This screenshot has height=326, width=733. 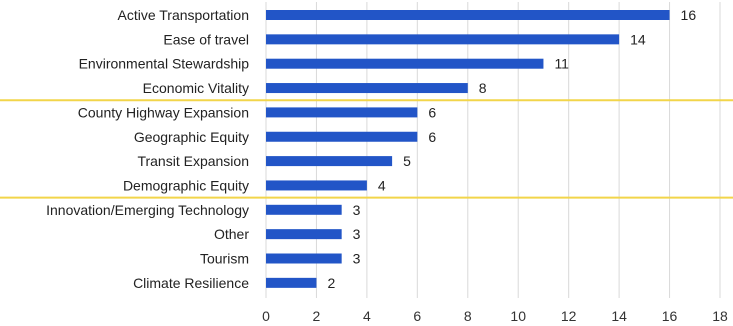 I want to click on x-axis-ticks: 0 2 4 6 8 10 12 14 16 18, so click(x=495, y=316).